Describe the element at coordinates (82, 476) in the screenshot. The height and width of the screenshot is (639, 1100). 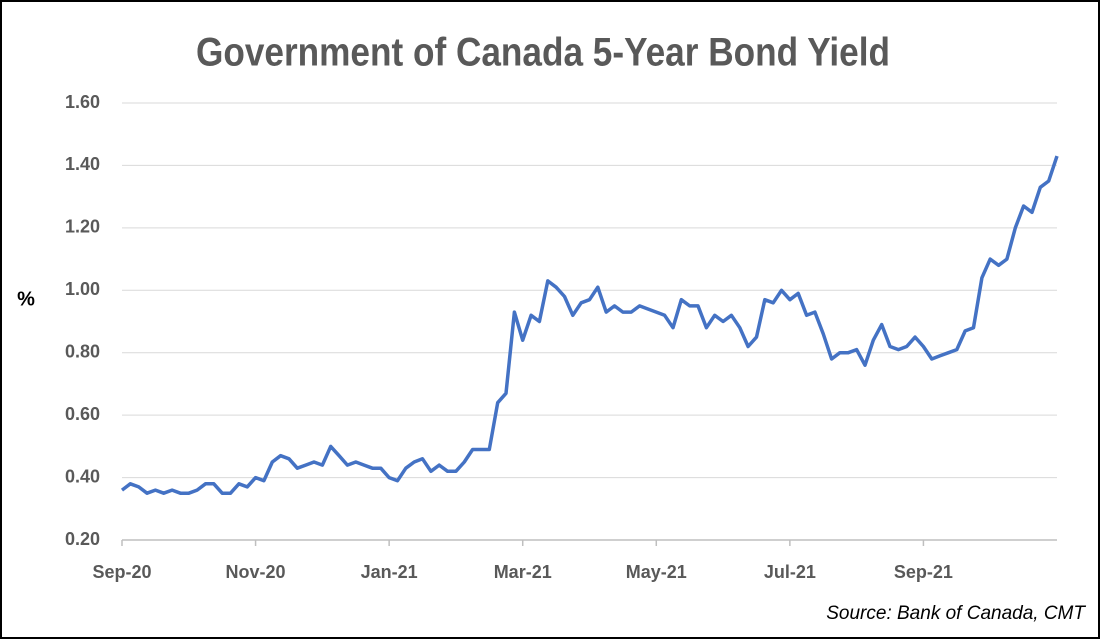
I see `y-tick-label: 0.40` at that location.